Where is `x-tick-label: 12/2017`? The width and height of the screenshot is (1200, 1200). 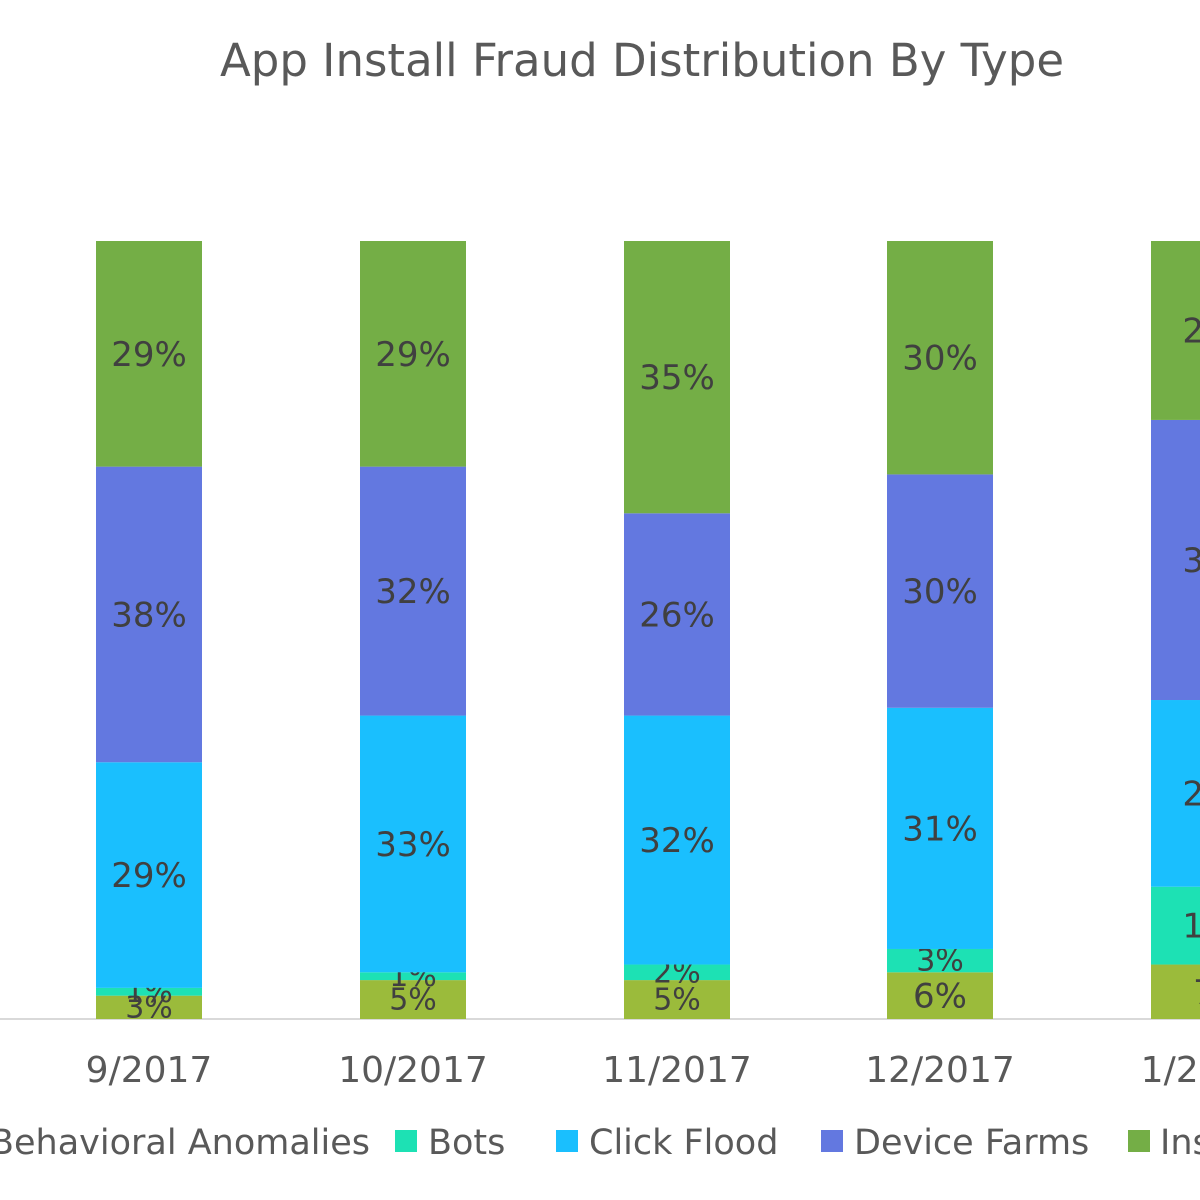 x-tick-label: 12/2017 is located at coordinates (940, 1070).